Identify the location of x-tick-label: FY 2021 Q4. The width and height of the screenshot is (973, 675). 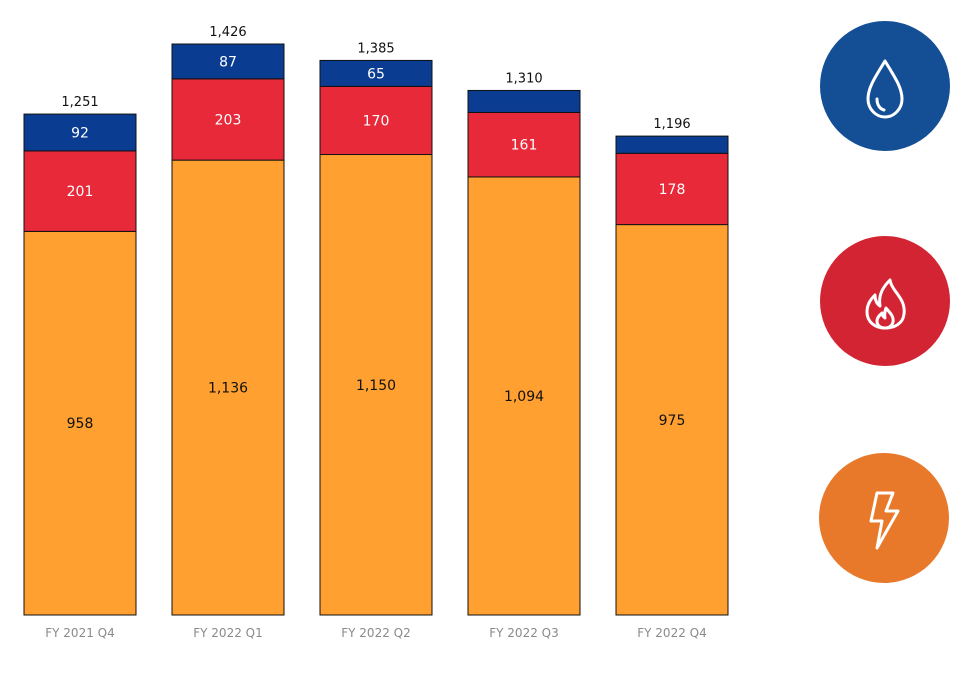
(79, 633).